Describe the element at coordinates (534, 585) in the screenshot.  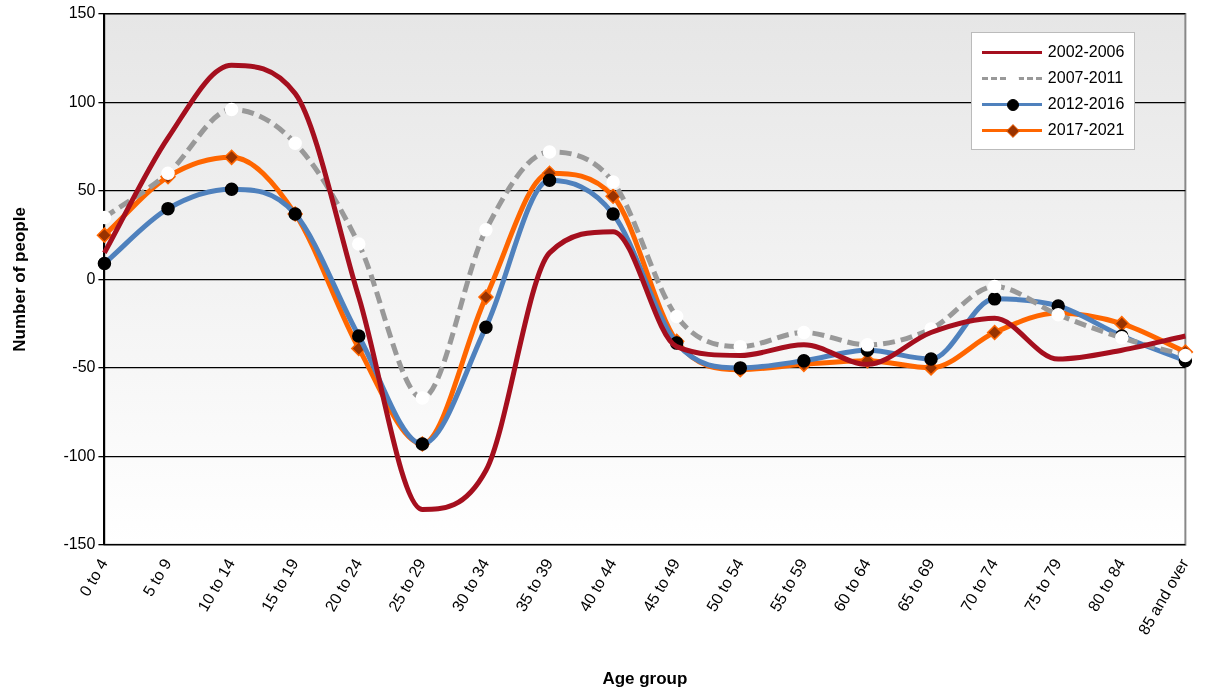
I see `x-tick-label: 35 to 39` at that location.